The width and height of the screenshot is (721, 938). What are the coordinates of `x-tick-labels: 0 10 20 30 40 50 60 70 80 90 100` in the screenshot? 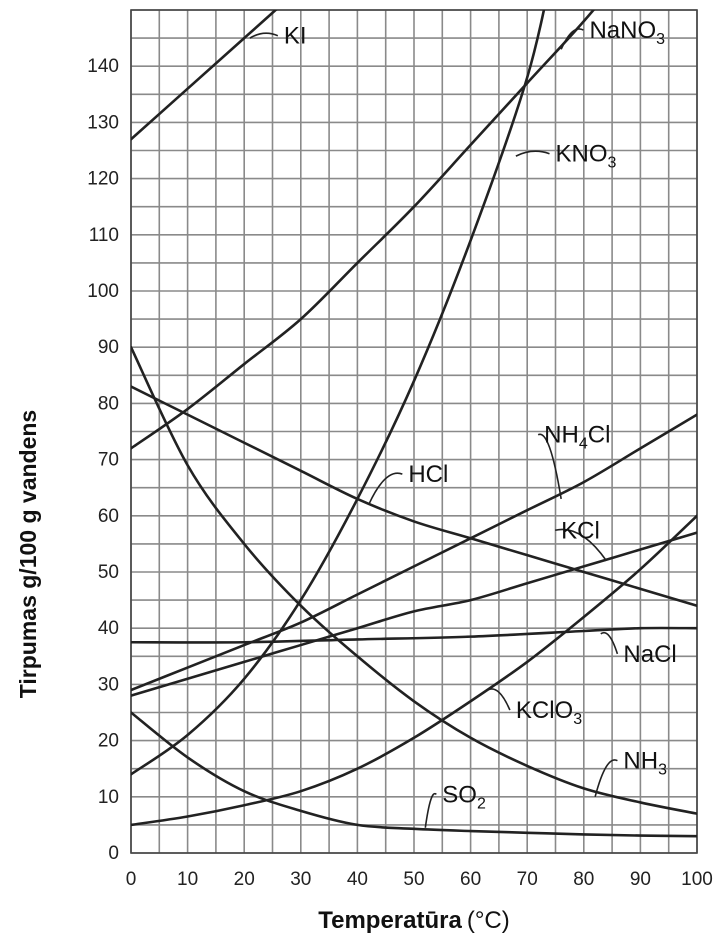 It's located at (419, 879).